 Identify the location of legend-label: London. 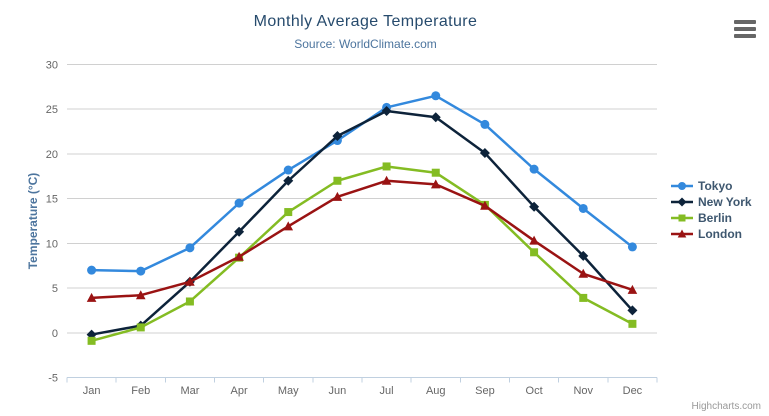
(720, 234).